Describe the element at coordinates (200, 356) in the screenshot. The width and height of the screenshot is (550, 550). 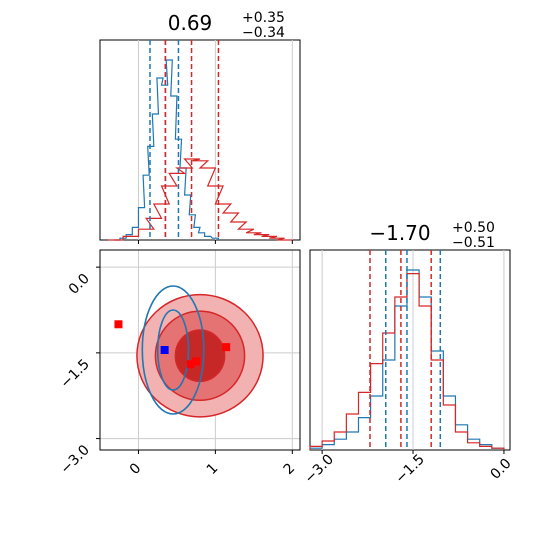
I see `red-contour-level` at that location.